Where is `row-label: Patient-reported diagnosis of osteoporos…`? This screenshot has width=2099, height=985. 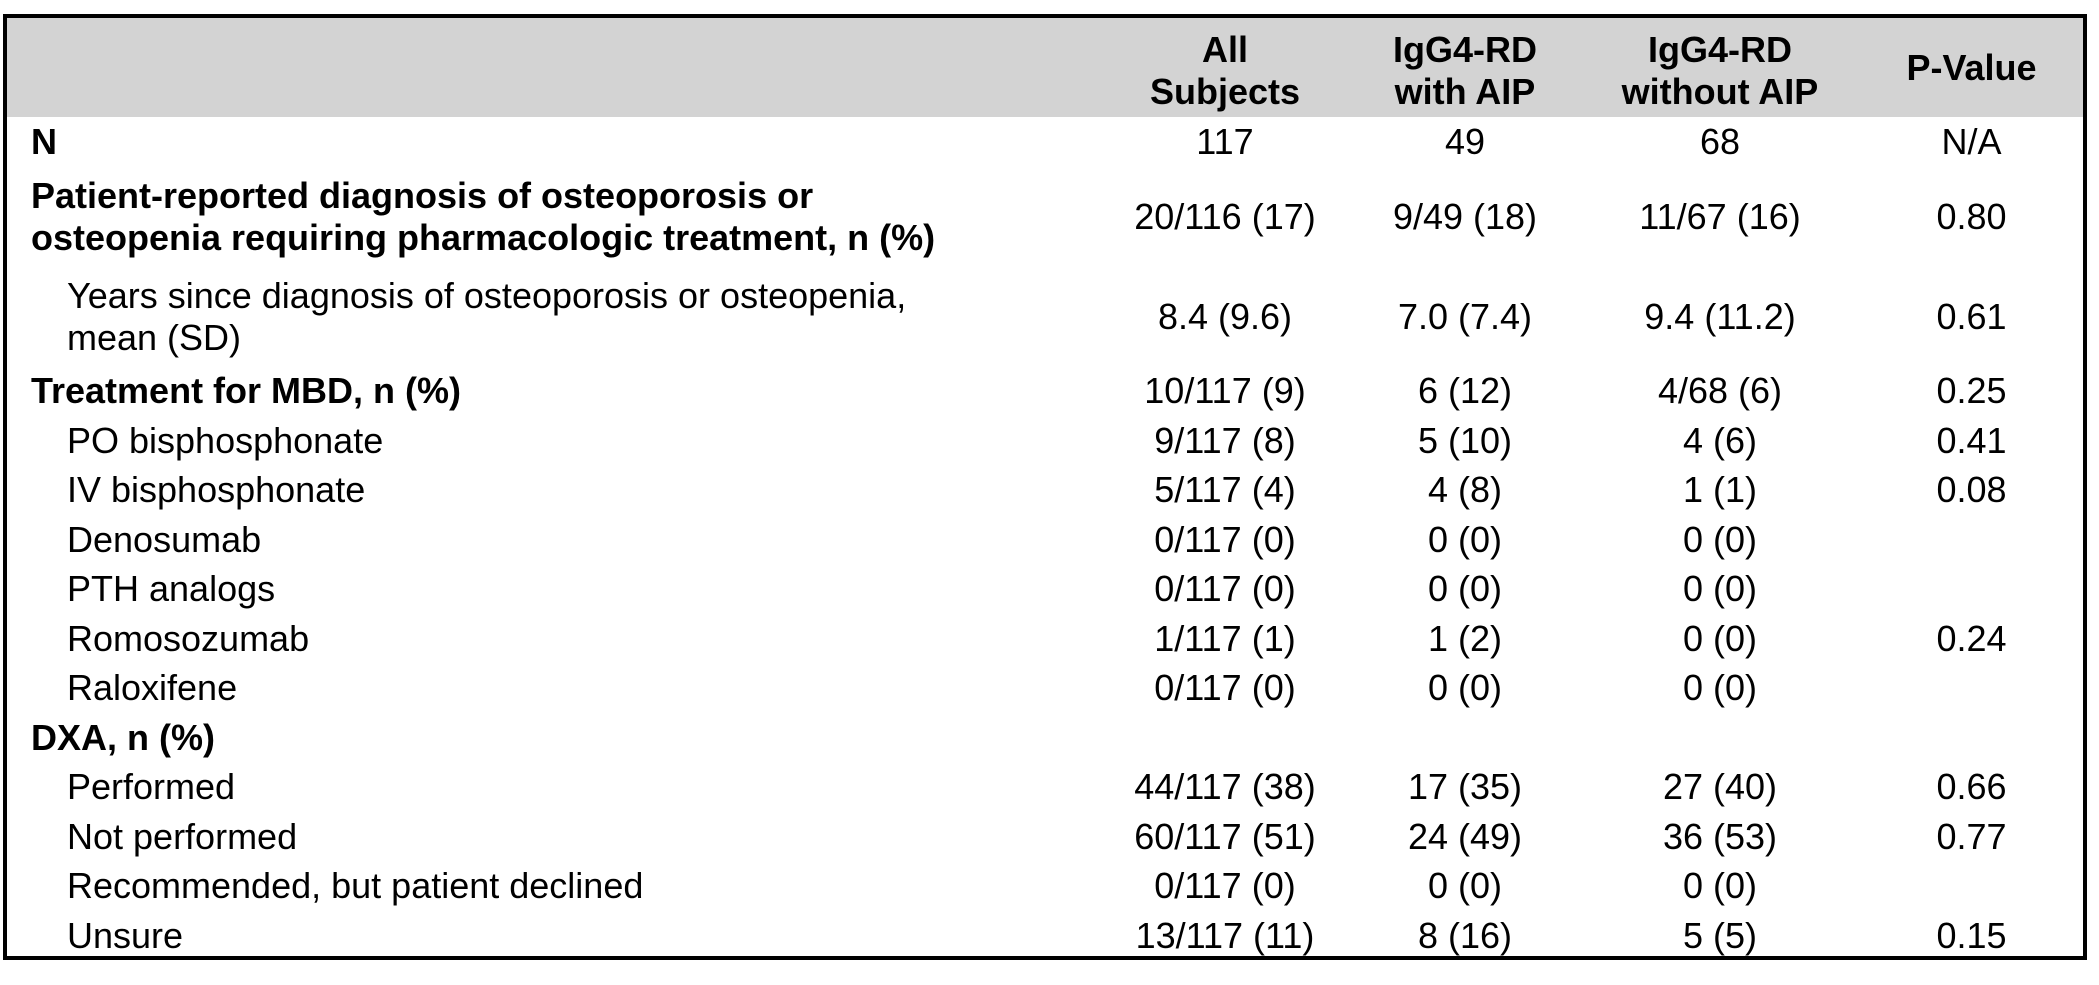 row-label: Patient-reported diagnosis of osteoporos… is located at coordinates (553, 217).